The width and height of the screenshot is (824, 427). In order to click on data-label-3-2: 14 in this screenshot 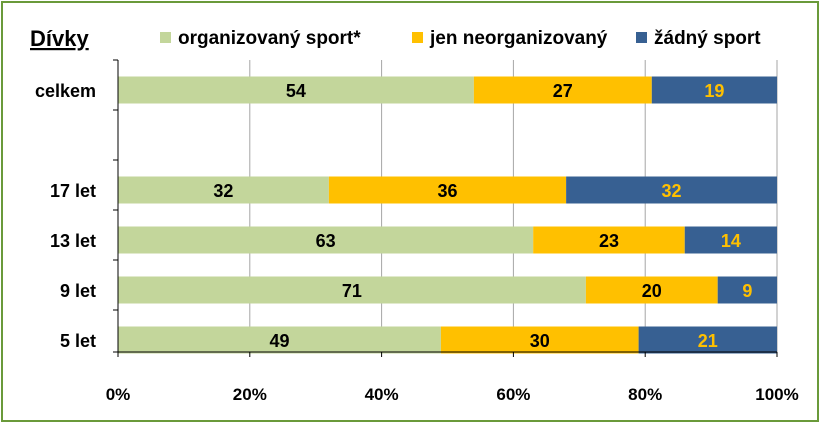, I will do `click(731, 241)`.